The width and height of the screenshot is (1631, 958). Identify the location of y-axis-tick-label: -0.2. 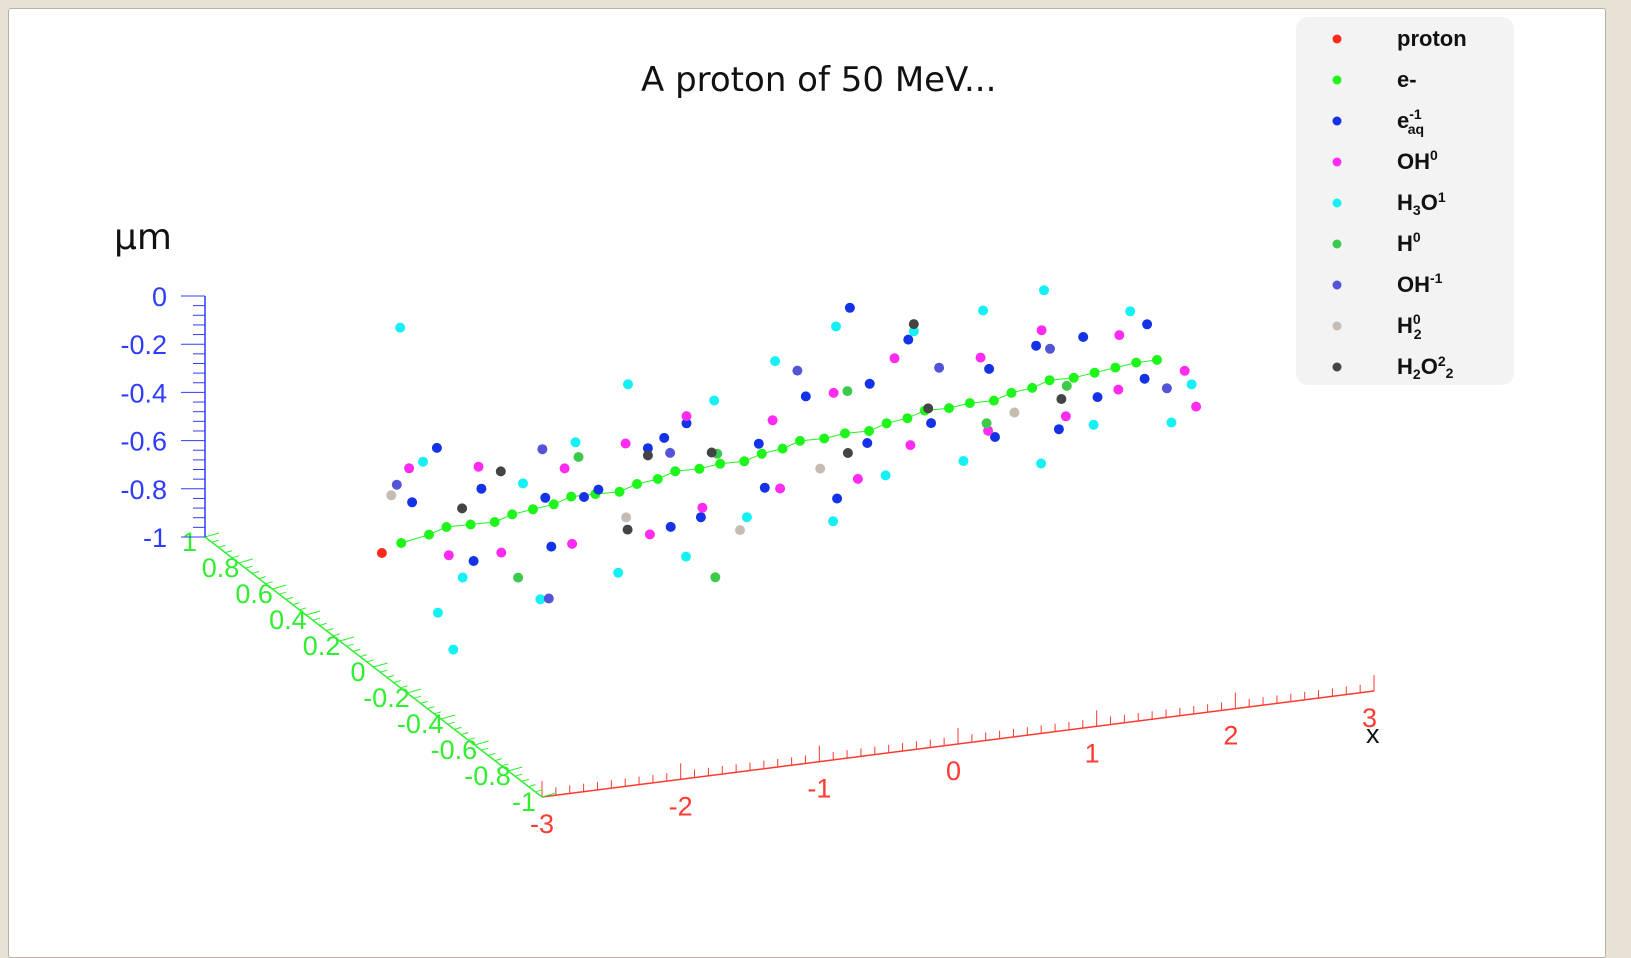
(386, 698).